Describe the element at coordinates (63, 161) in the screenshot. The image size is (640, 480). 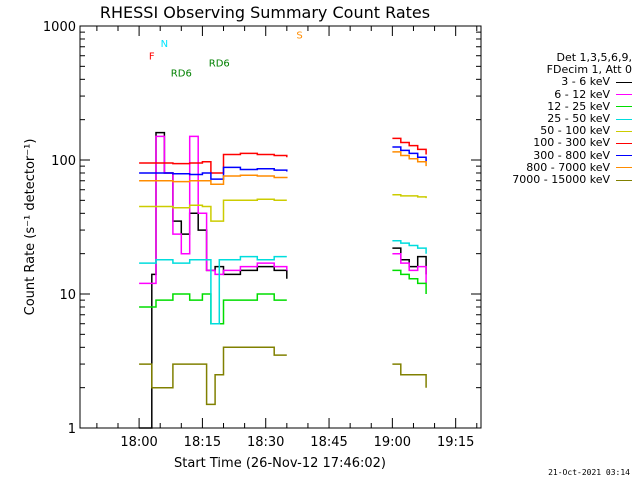
I see `y-tick-label: 100` at that location.